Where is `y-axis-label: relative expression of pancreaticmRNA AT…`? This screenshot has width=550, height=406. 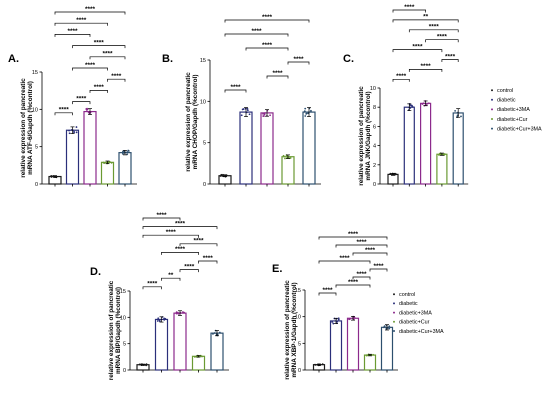
y-axis-label: relative expression of pancreaticmRNA AT… is located at coordinates (27, 128).